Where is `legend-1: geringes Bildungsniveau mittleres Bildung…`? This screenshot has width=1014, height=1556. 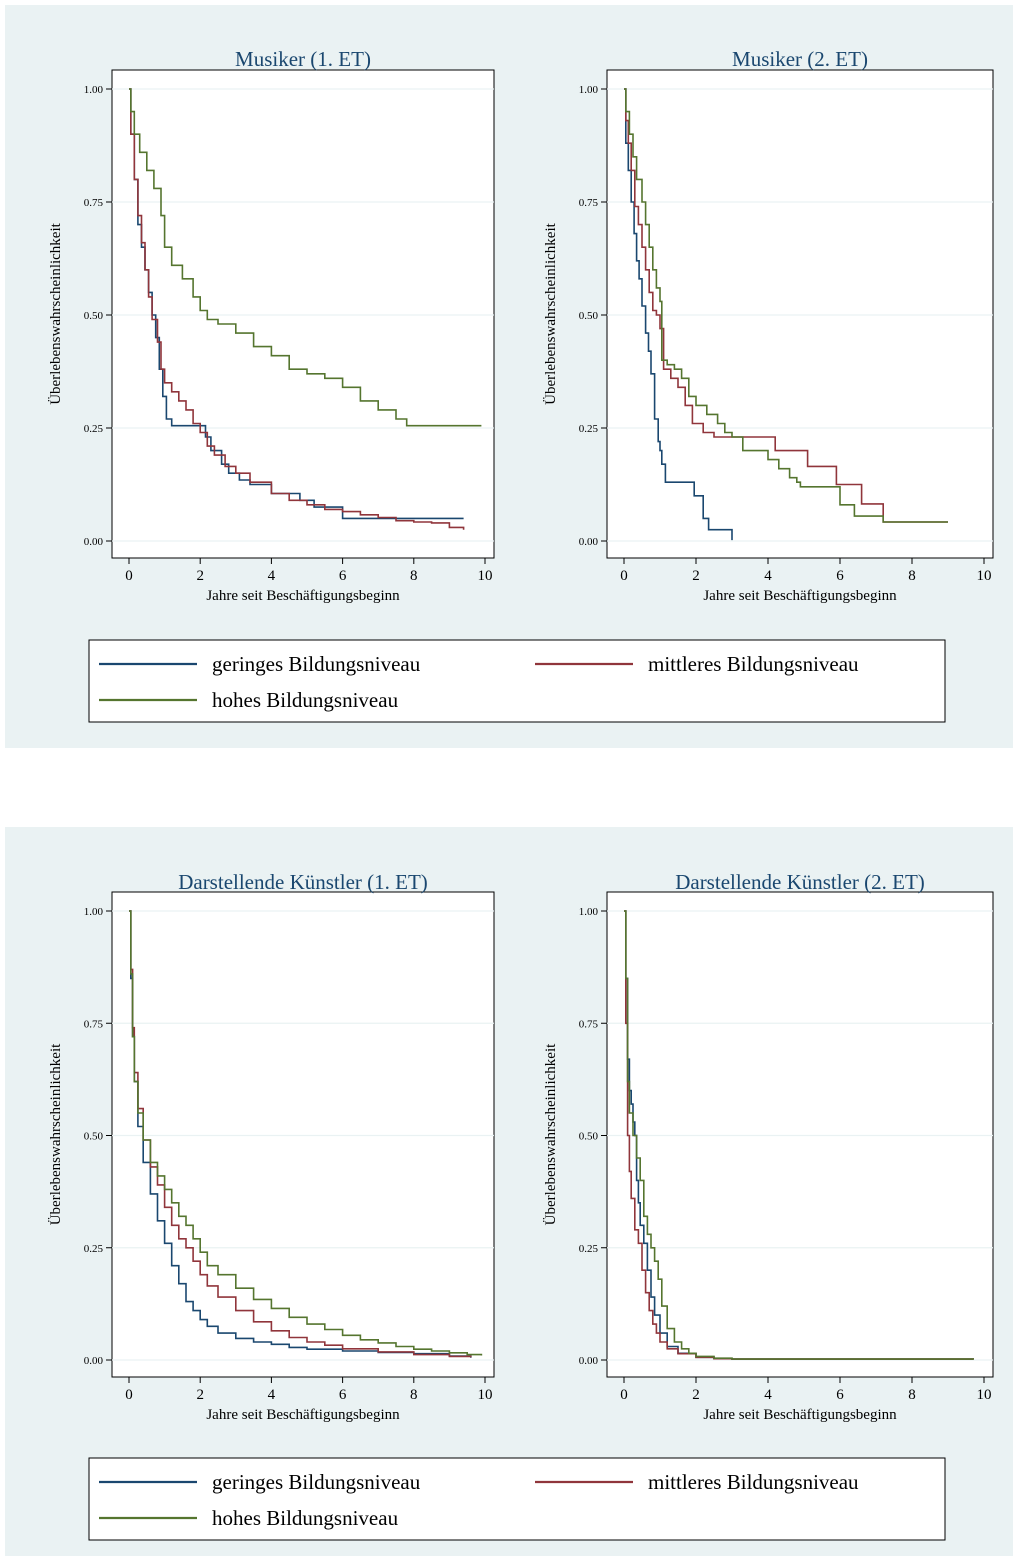 legend-1: geringes Bildungsniveau mittleres Bildung… is located at coordinates (517, 681).